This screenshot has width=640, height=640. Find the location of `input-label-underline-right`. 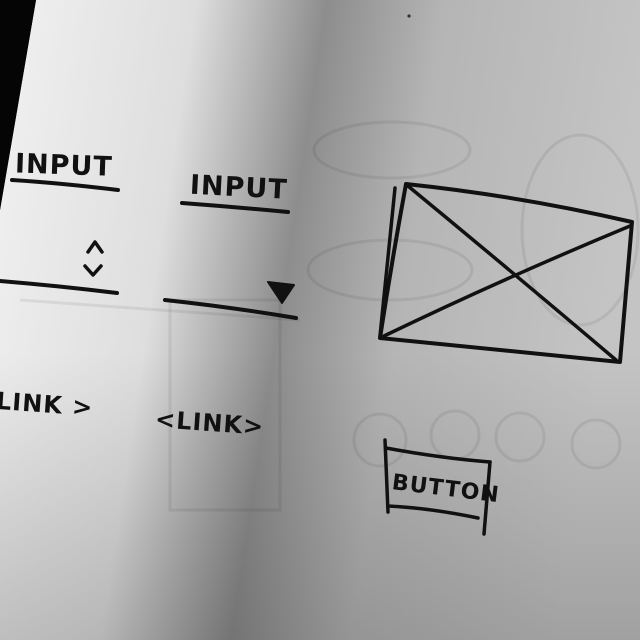

input-label-underline-right is located at coordinates (235, 207).